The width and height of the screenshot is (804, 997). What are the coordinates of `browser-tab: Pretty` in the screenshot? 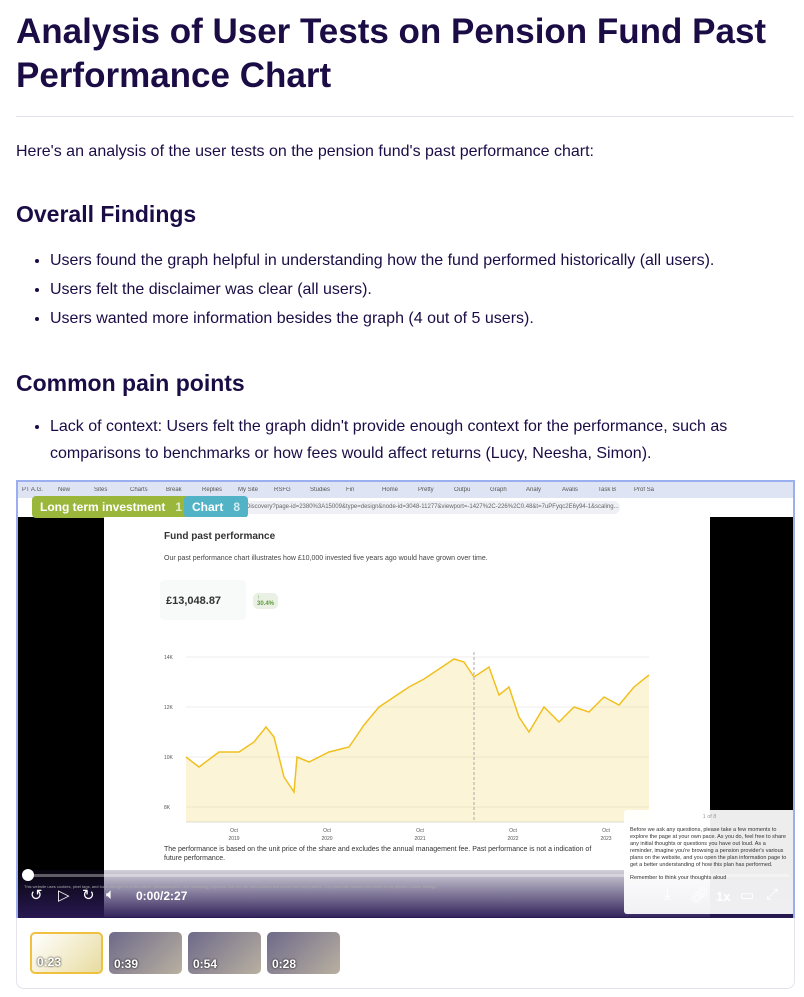 It's located at (426, 490).